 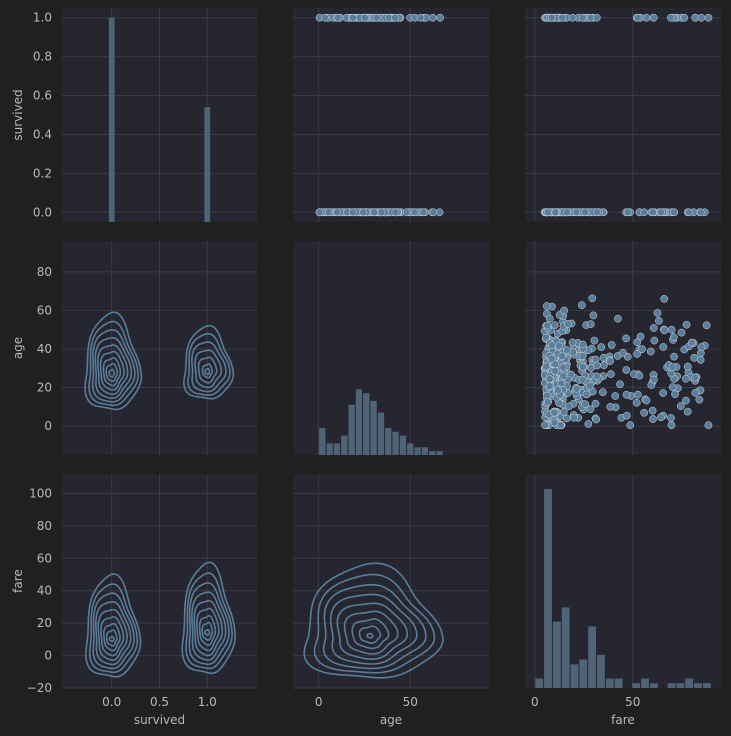 What do you see at coordinates (44, 591) in the screenshot?
I see `y-tick-label: 40` at bounding box center [44, 591].